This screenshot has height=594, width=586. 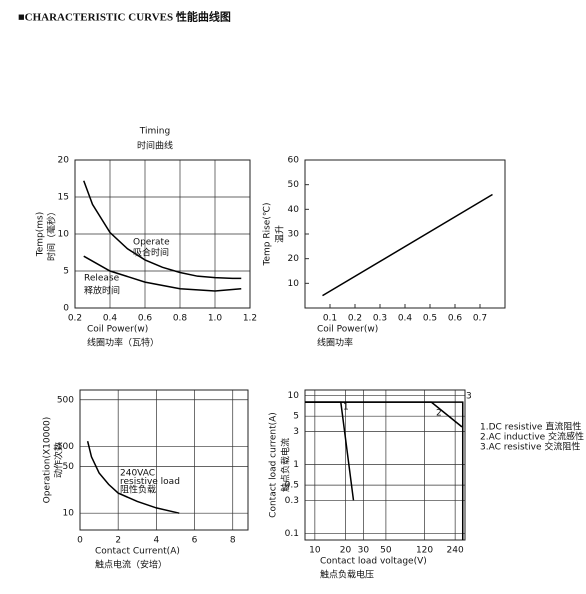 What do you see at coordinates (138, 490) in the screenshot?
I see `annotation-text: 阻性负载` at bounding box center [138, 490].